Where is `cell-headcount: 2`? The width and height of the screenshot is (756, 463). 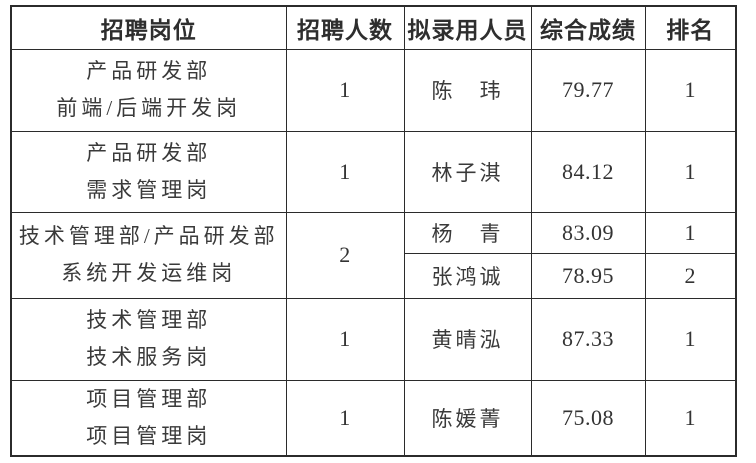 cell-headcount: 2 is located at coordinates (345, 255).